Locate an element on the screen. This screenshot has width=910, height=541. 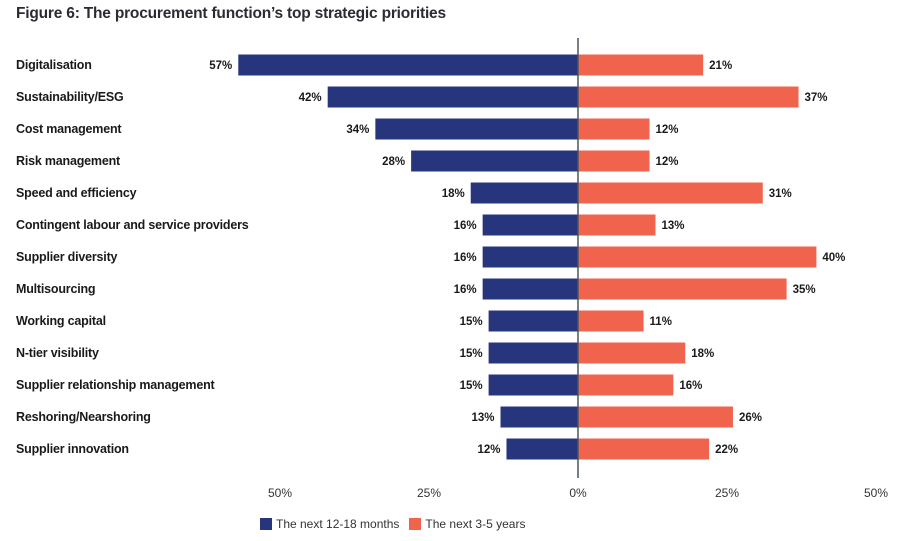
category-label: Digitalisation is located at coordinates (54, 65).